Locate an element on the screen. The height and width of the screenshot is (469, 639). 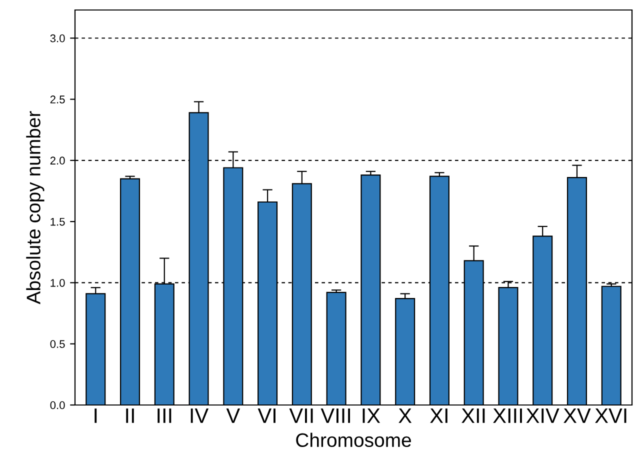
x-tick-label: IV is located at coordinates (199, 415).